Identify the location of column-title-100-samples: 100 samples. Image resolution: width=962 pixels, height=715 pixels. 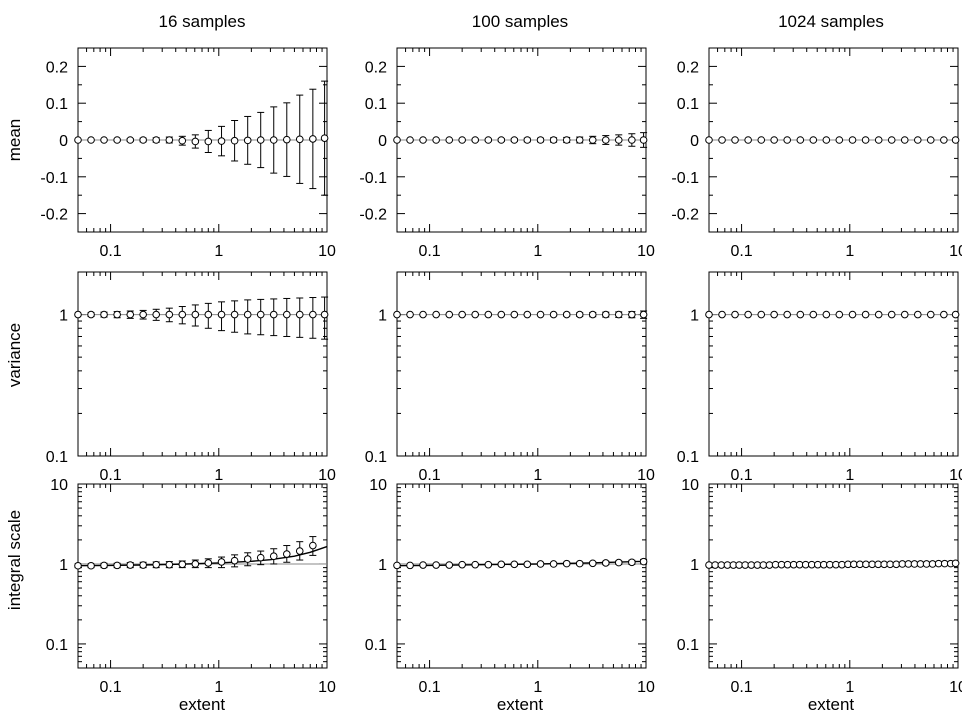
(520, 21).